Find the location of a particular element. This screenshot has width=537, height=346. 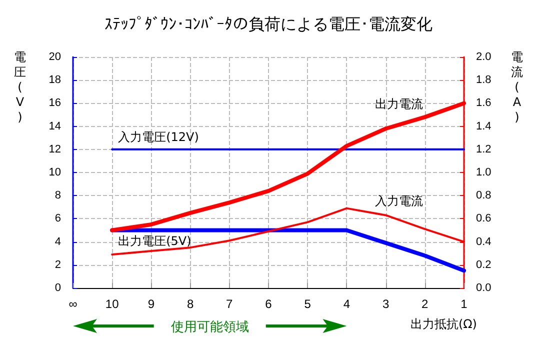

y-tick-label: 12 is located at coordinates (54, 149).